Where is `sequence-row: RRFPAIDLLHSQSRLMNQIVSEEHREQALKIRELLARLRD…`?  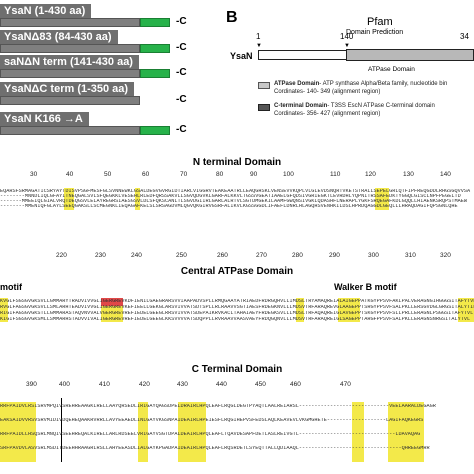 sequence-row: RRFPAIDLLHSQSRLMNQIVSEEHREQALKIRELLARLRD… is located at coordinates (210, 434).